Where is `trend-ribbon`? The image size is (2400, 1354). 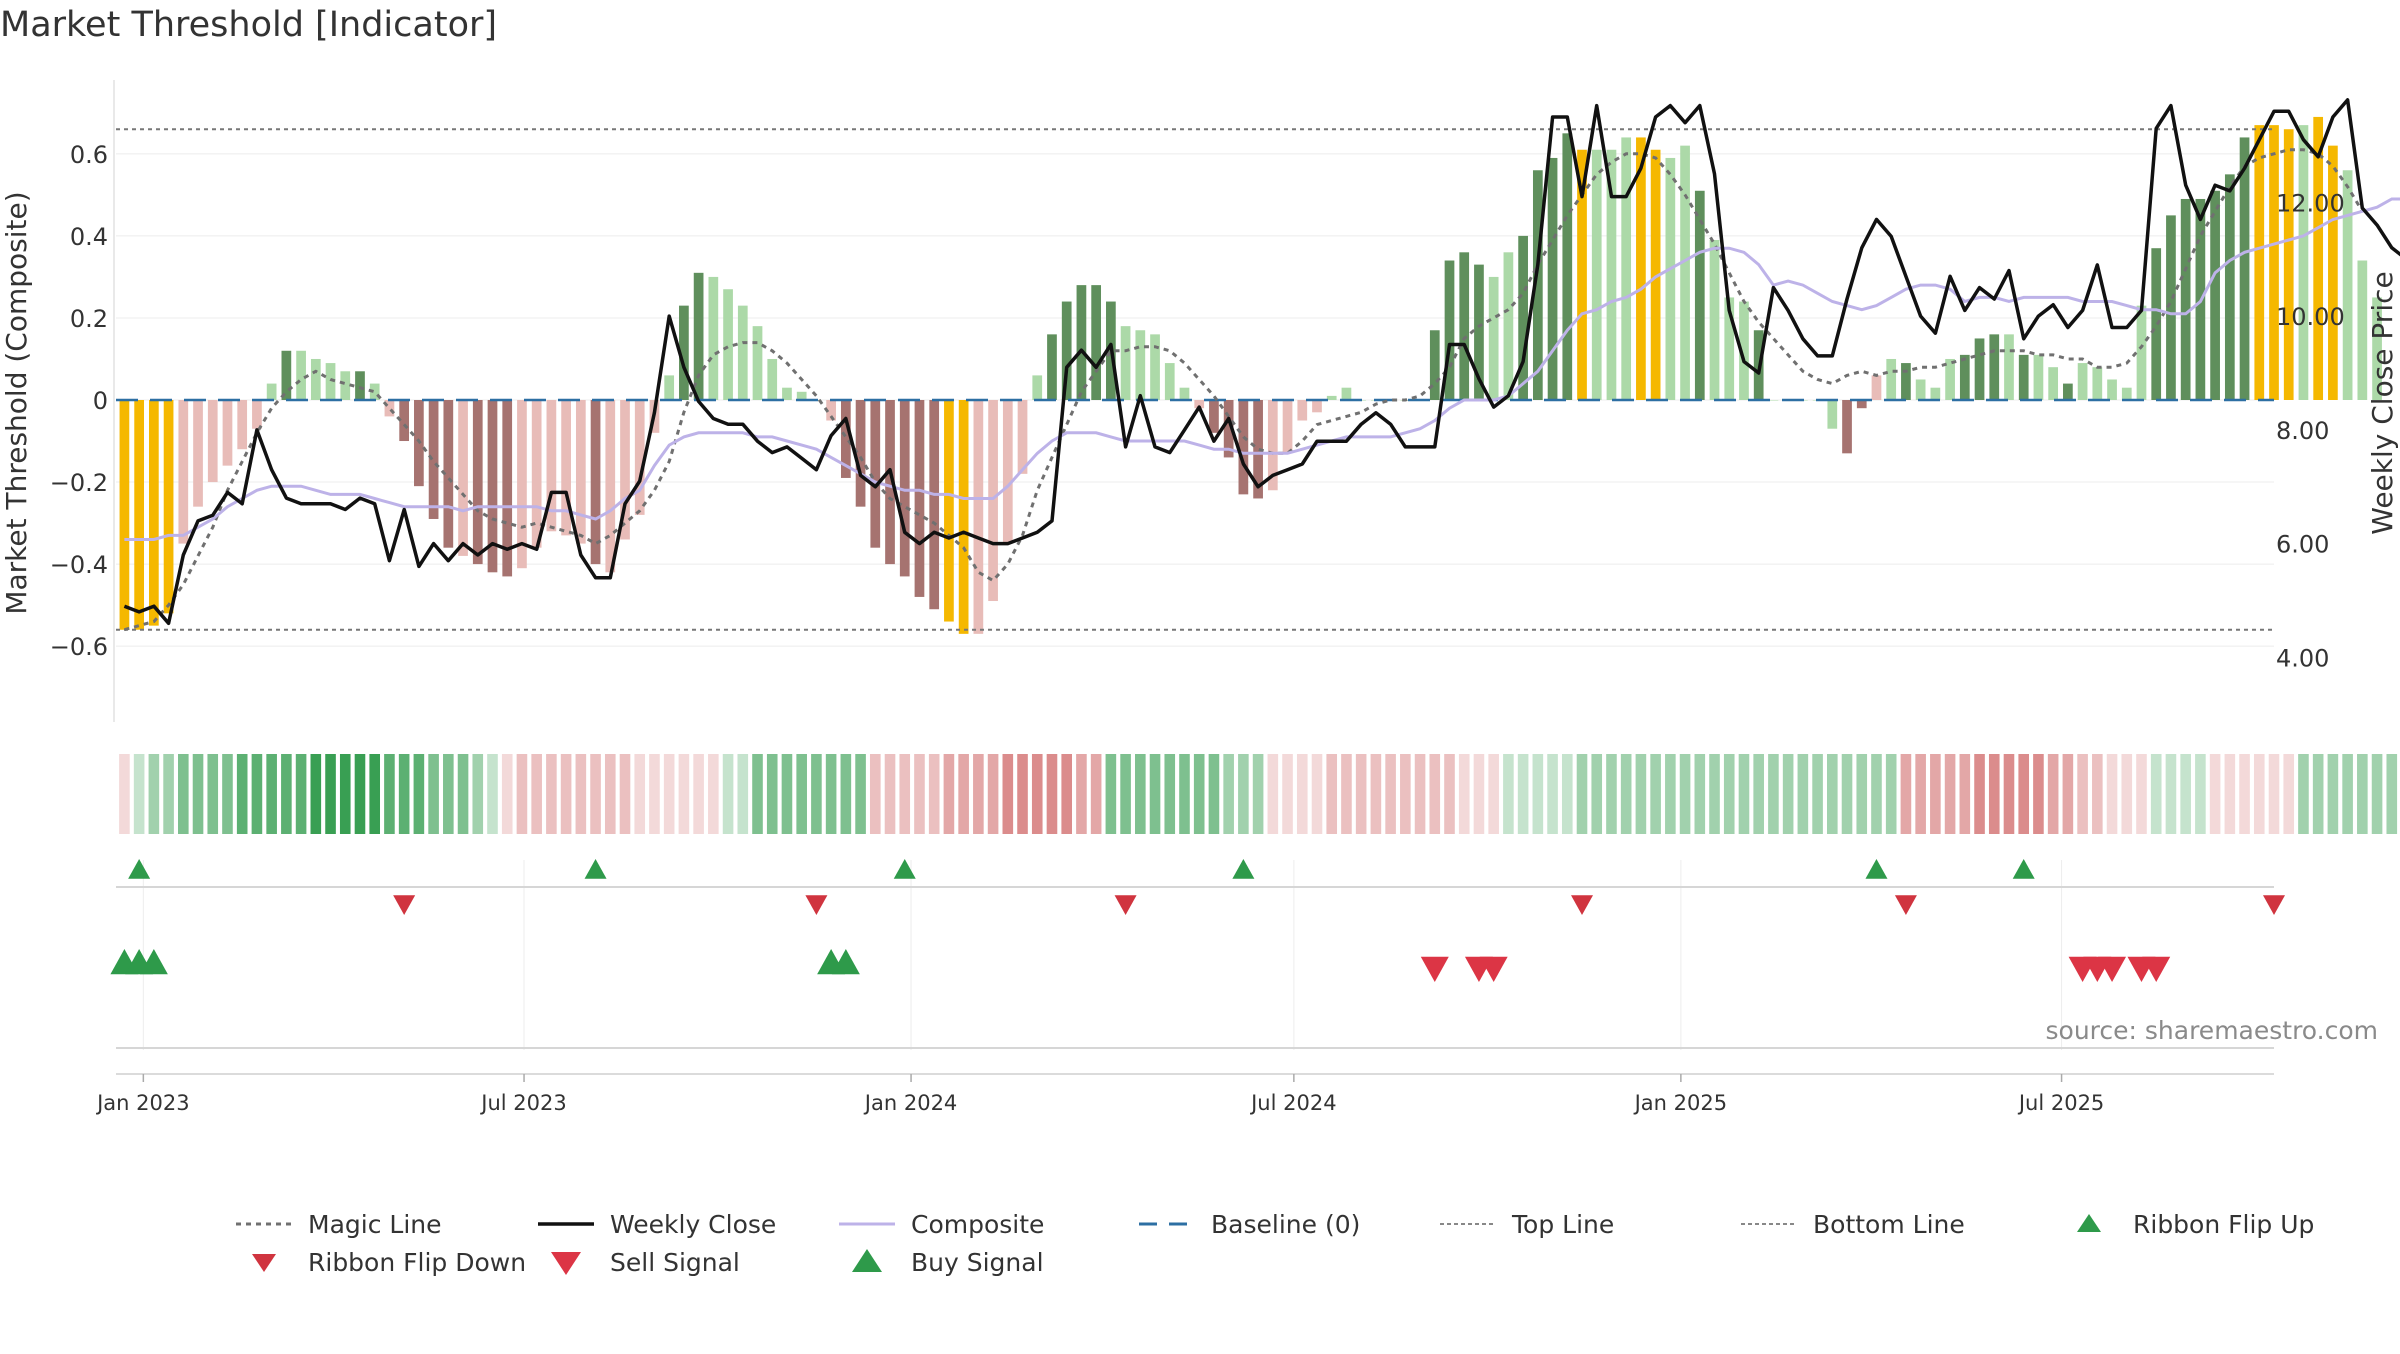 trend-ribbon is located at coordinates (1258, 794).